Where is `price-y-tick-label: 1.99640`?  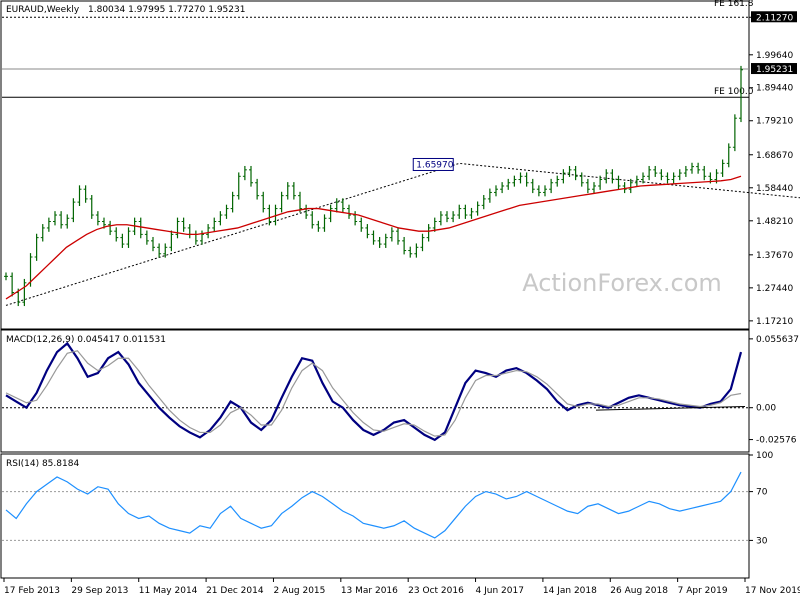
price-y-tick-label: 1.99640 is located at coordinates (774, 56).